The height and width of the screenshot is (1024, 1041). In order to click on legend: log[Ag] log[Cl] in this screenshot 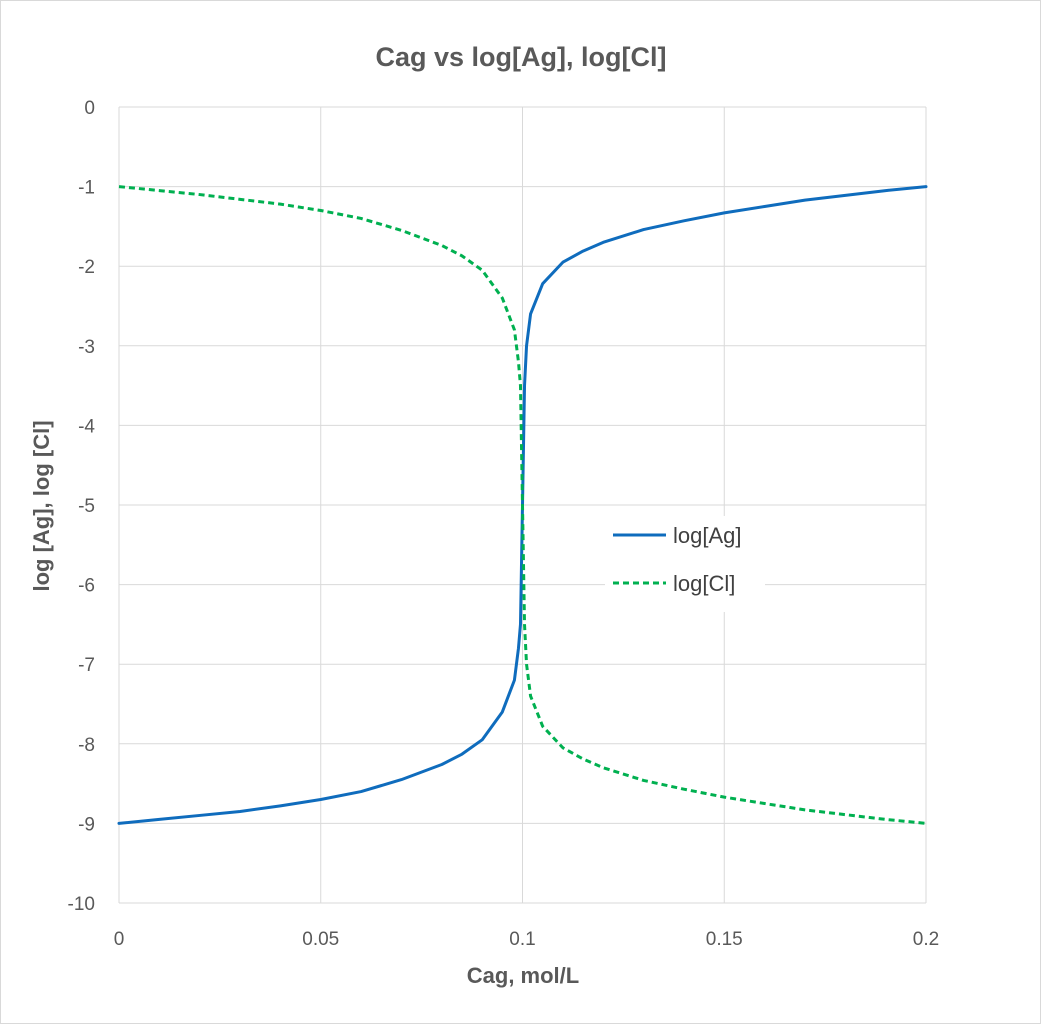, I will do `click(685, 564)`.